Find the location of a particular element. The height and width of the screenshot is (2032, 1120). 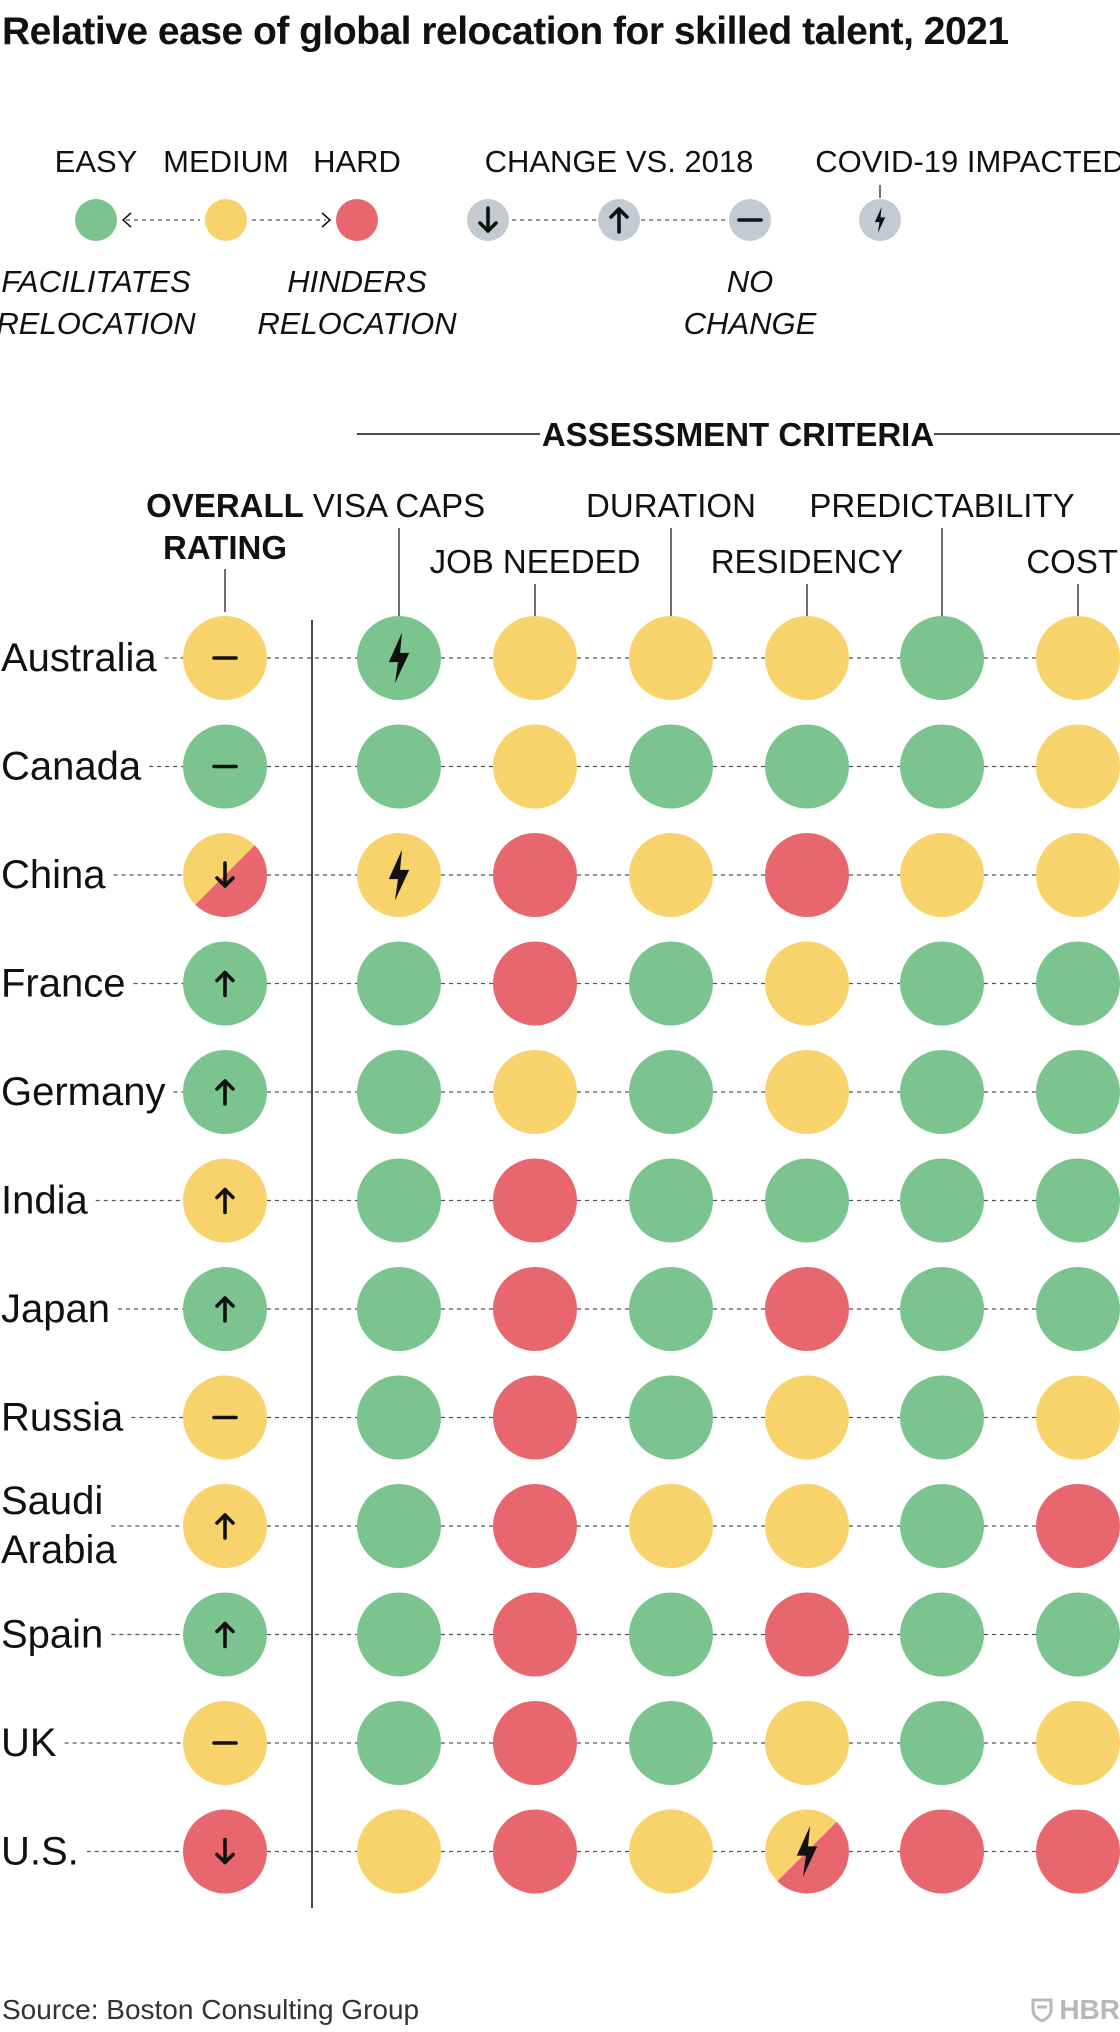

country-label: France is located at coordinates (63, 984).